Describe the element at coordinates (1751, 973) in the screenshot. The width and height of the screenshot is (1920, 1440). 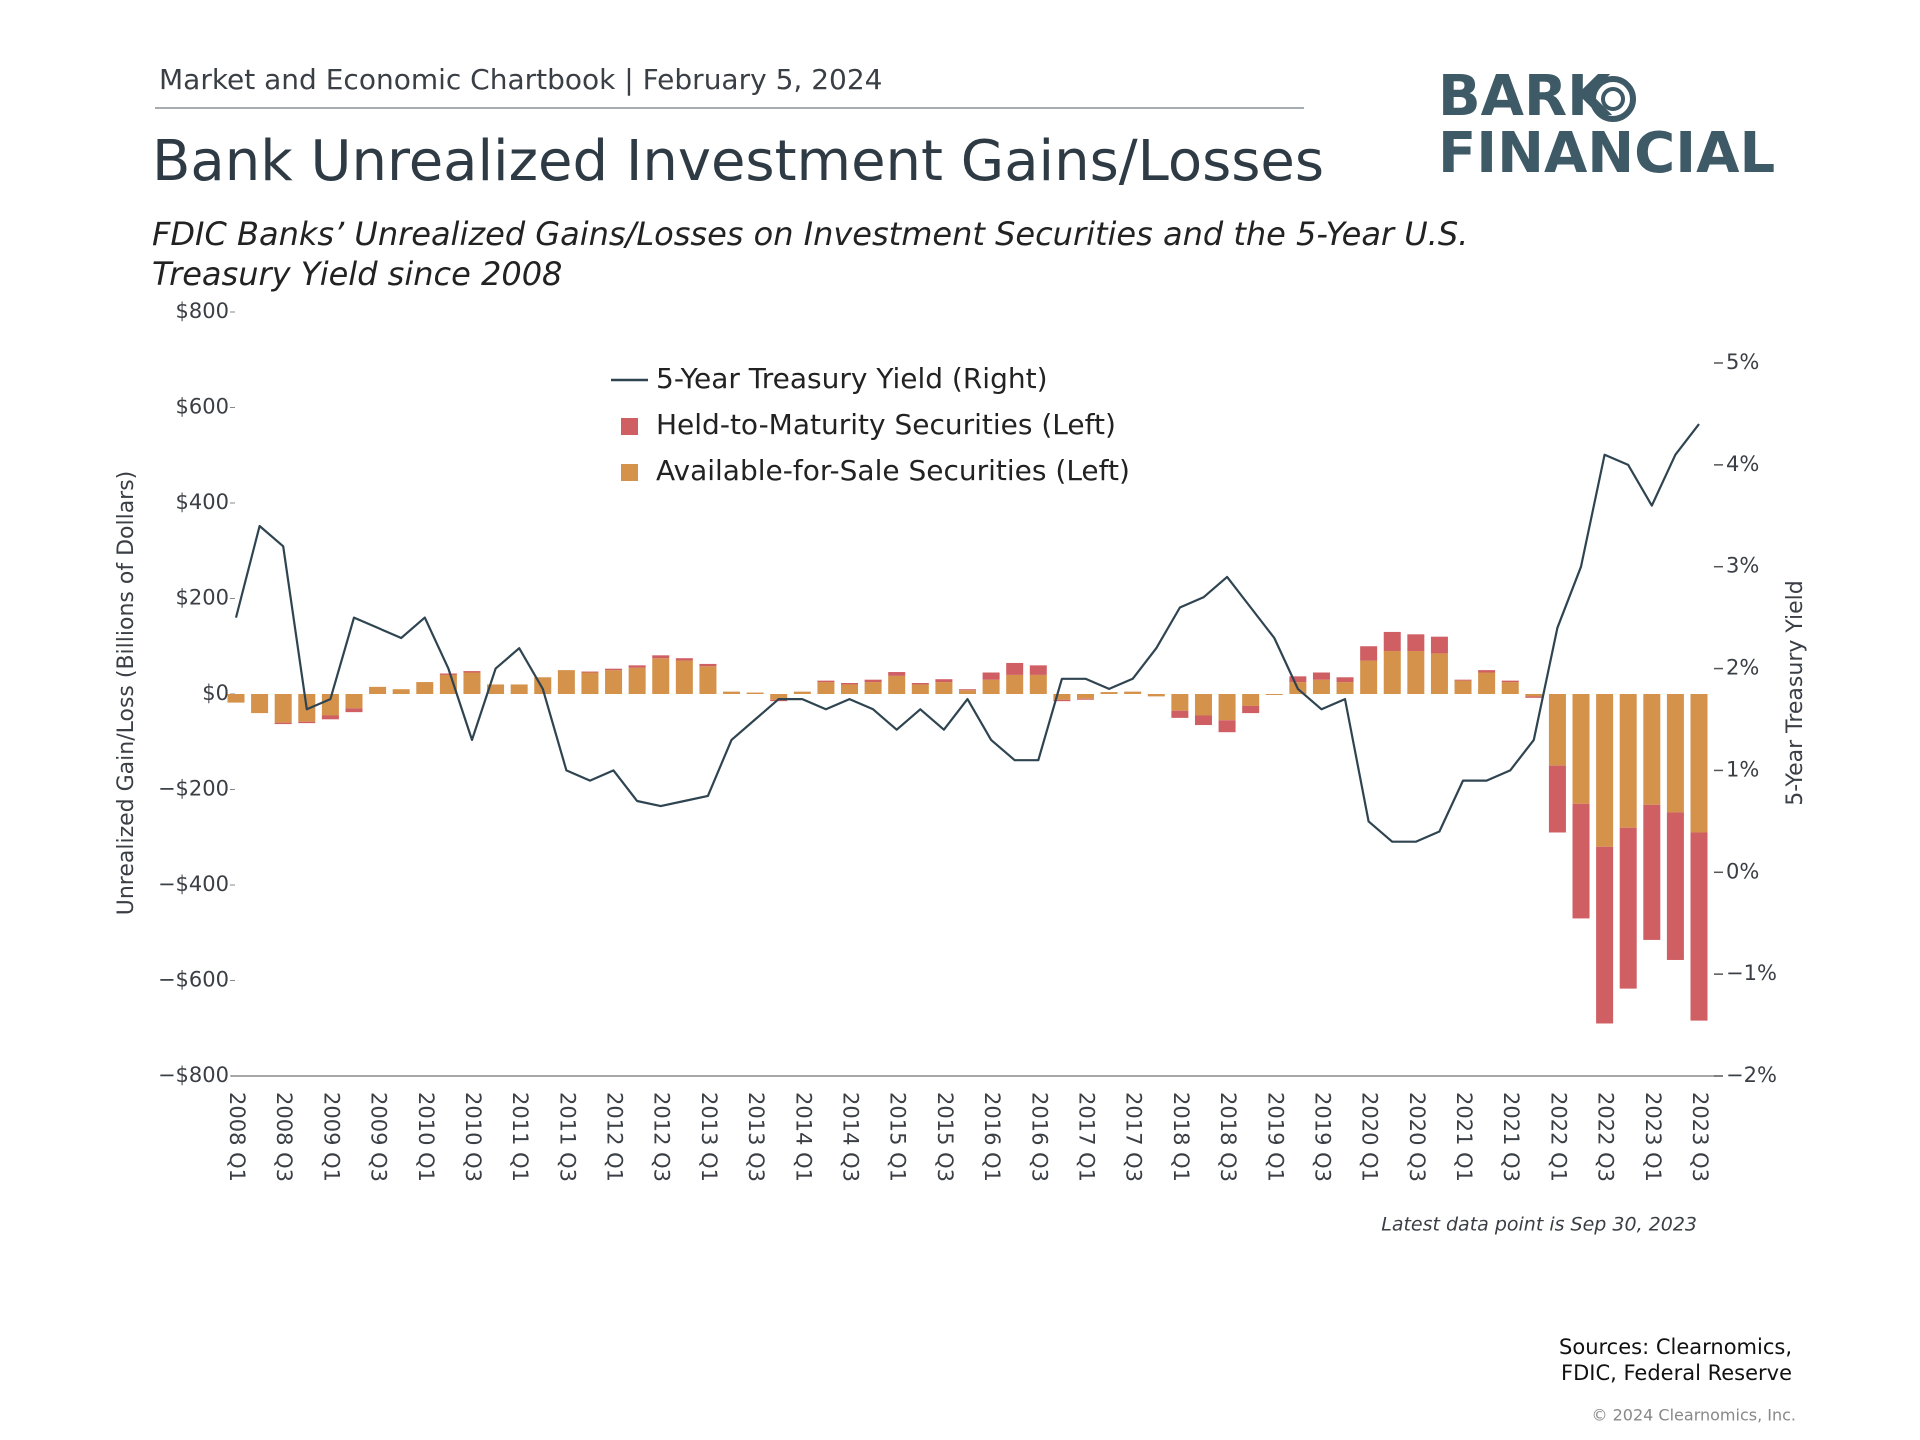
I see `y2-tick-label: −1%` at that location.